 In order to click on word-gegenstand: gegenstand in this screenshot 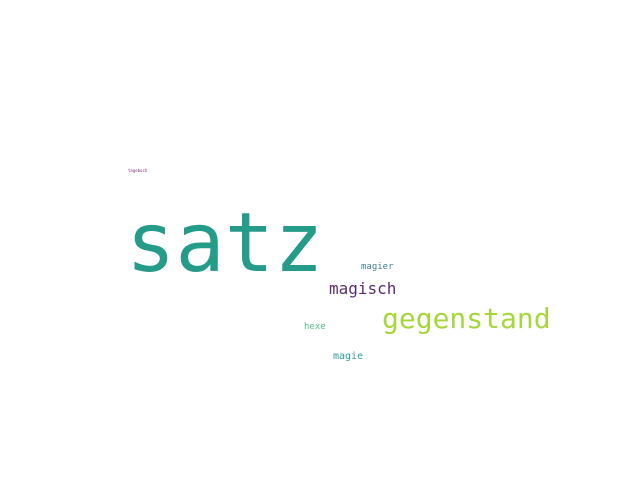, I will do `click(466, 318)`.